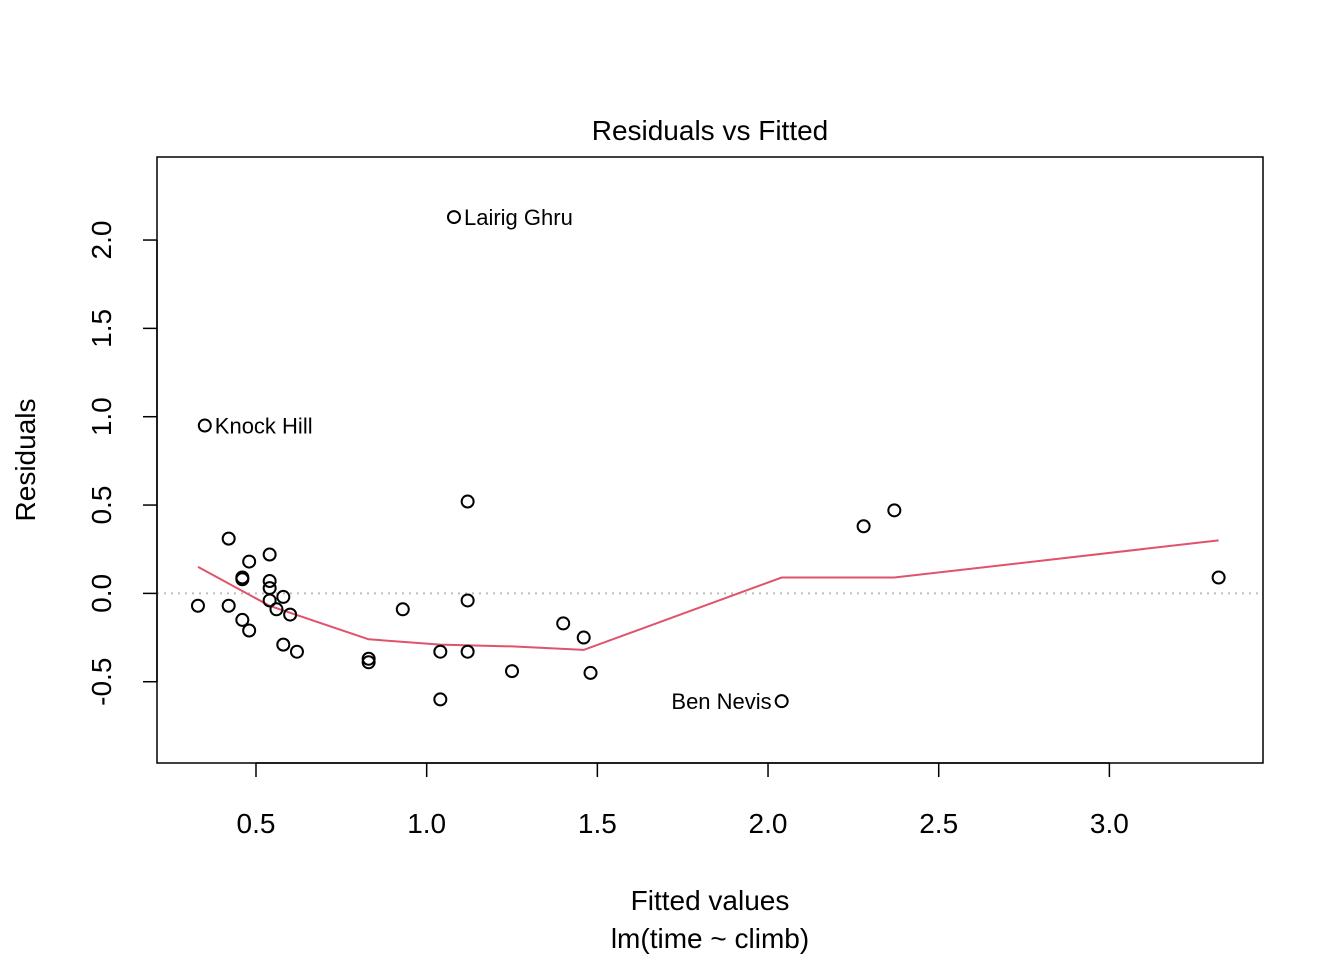  What do you see at coordinates (597, 823) in the screenshot?
I see `x-tick-label: 1.5` at bounding box center [597, 823].